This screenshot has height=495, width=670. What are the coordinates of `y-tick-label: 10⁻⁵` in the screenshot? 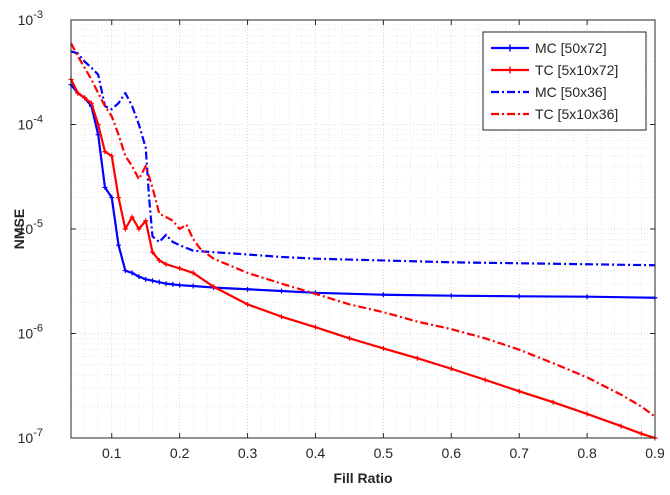 It's located at (30, 227).